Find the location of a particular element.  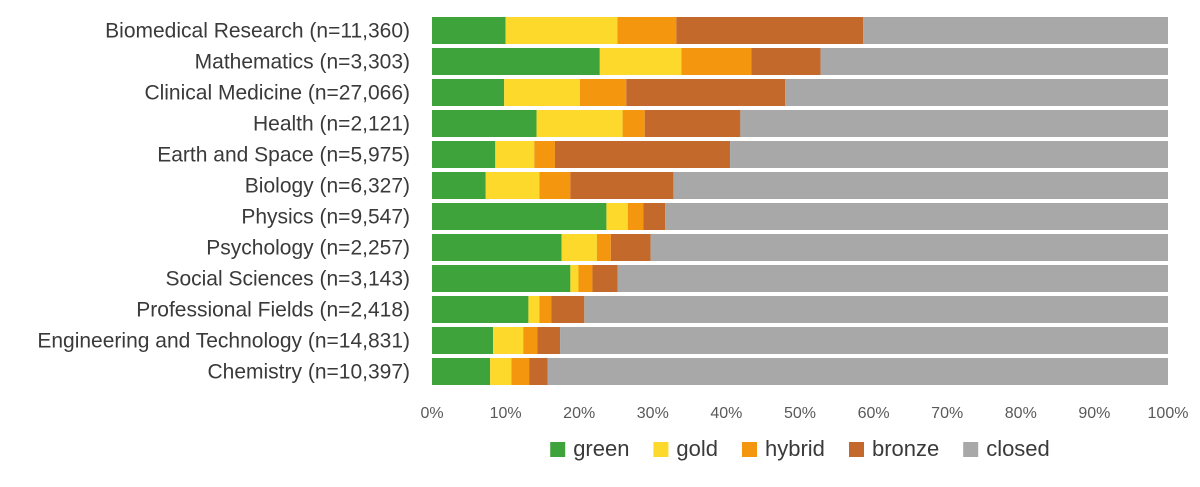

category-label: Psychology (n=2,257) is located at coordinates (308, 248).